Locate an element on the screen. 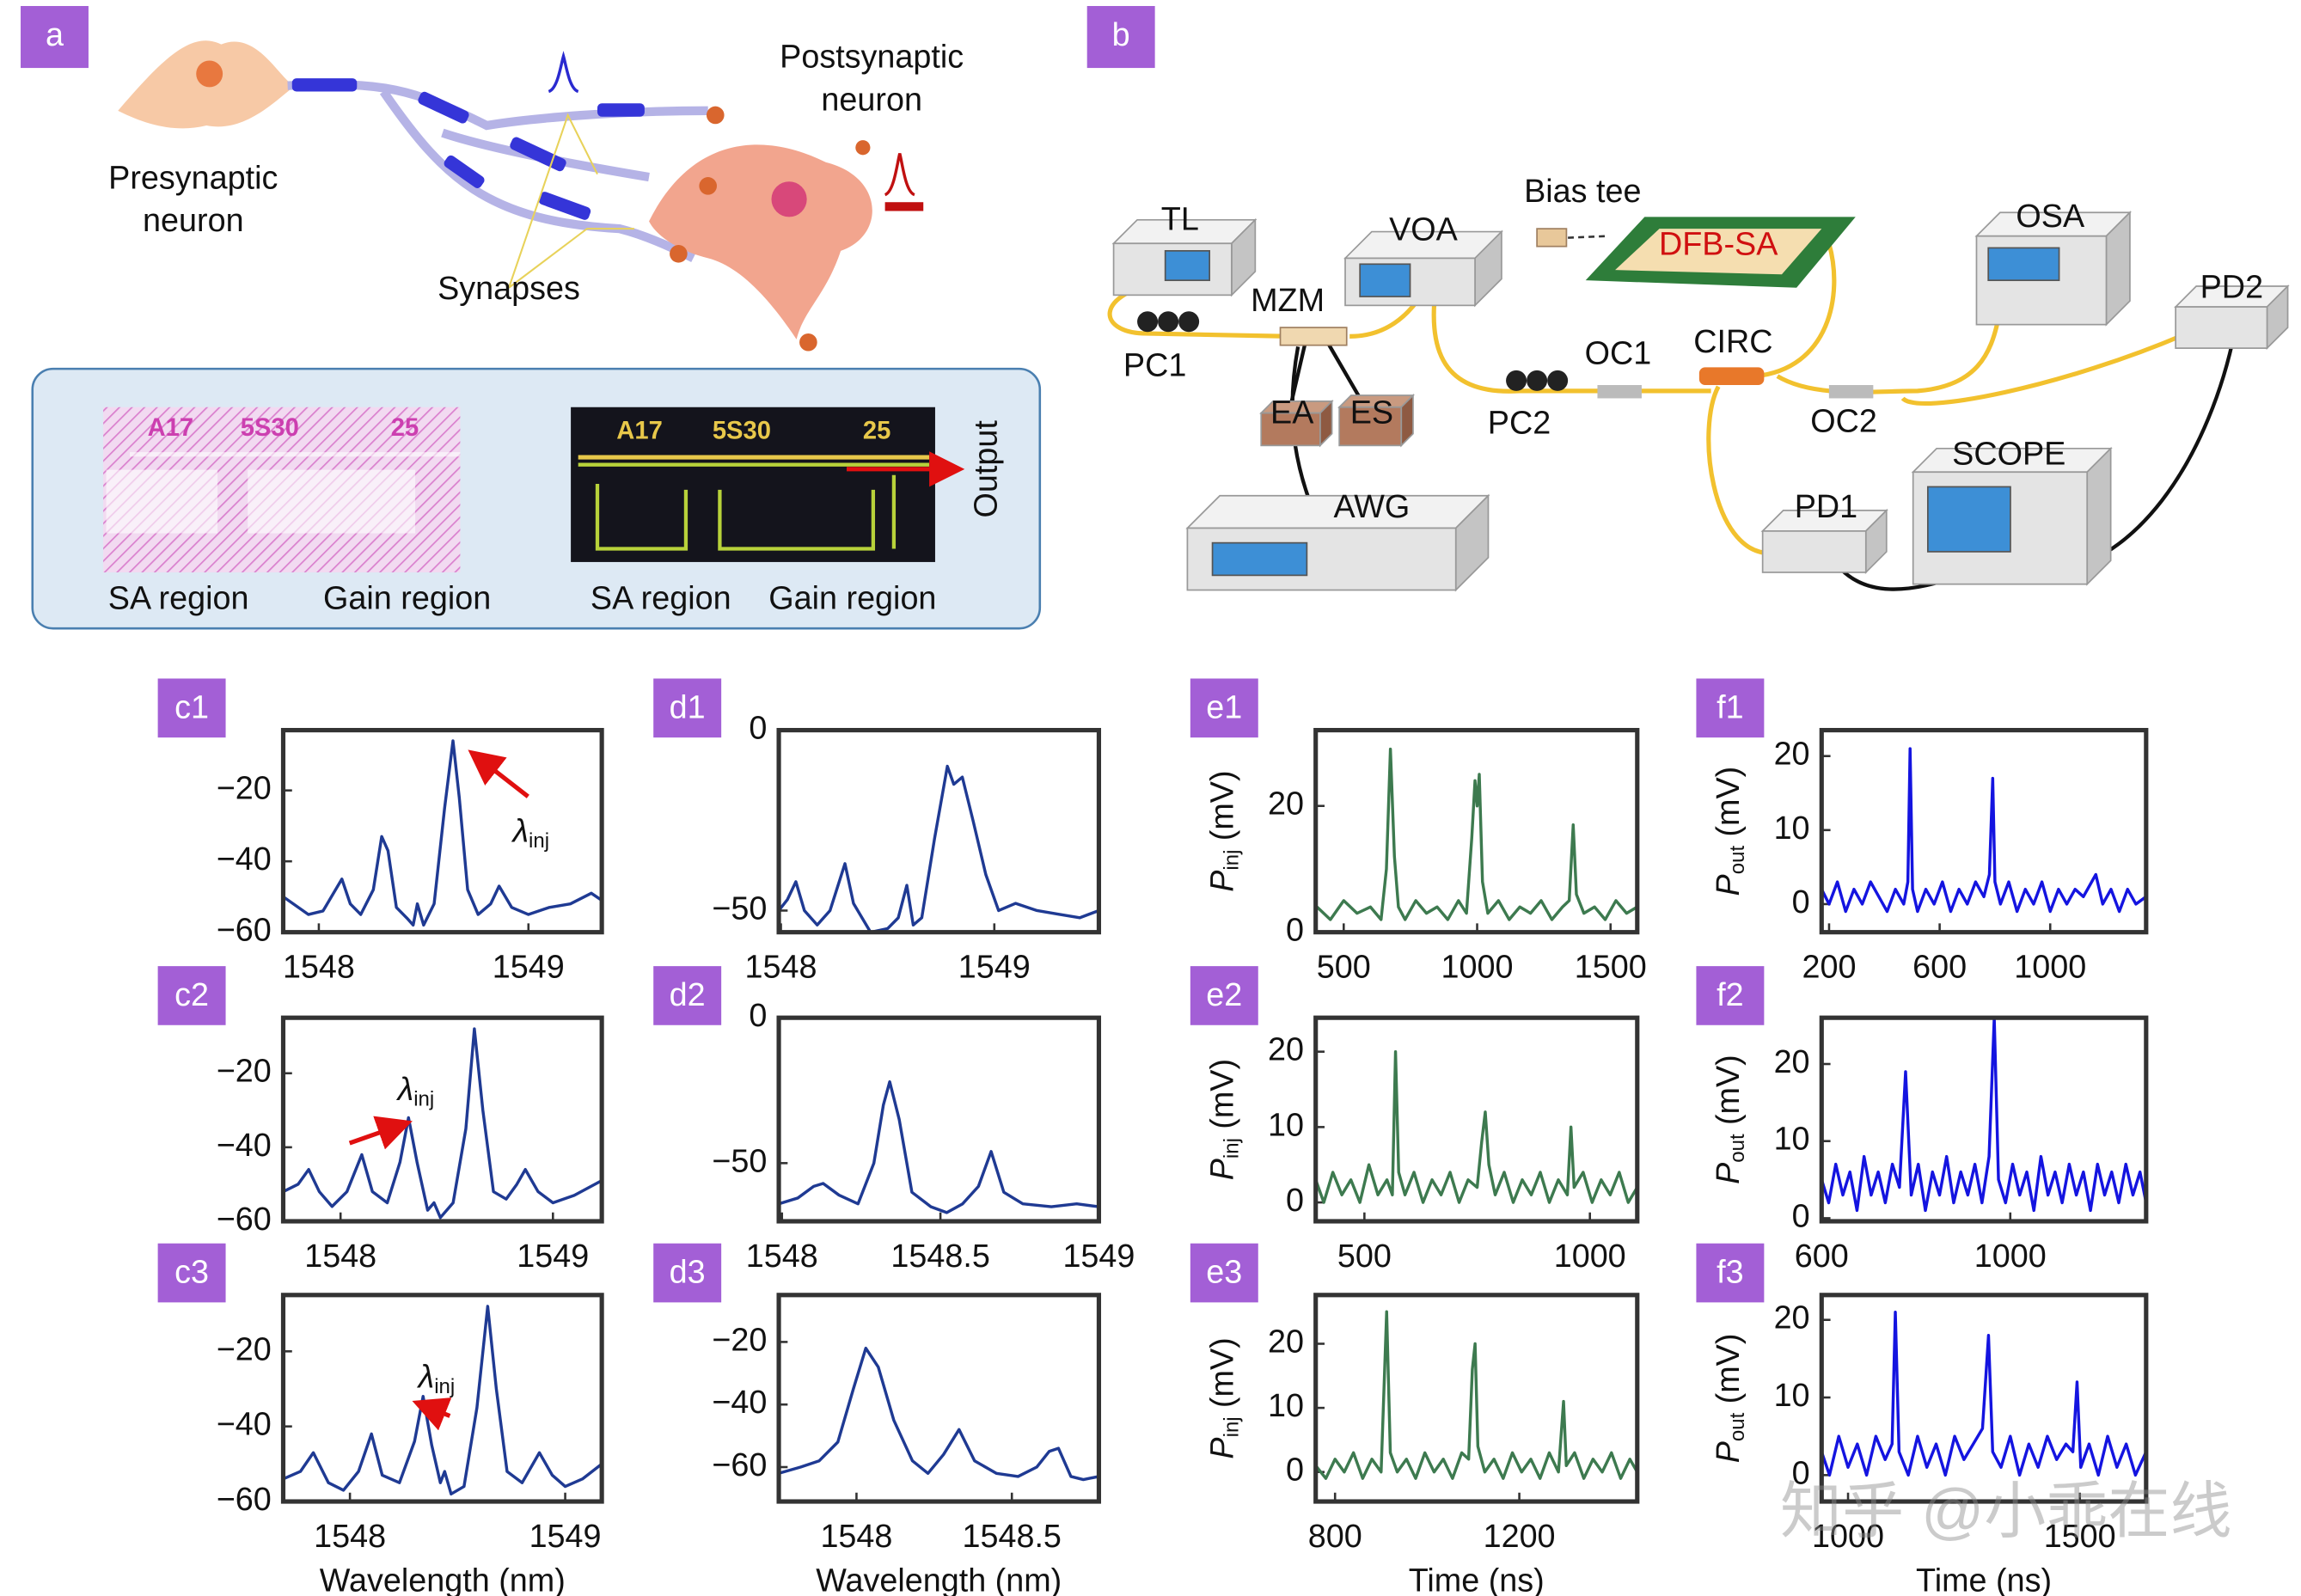 The height and width of the screenshot is (1596, 2301). annotation-arrow is located at coordinates (498, 773).